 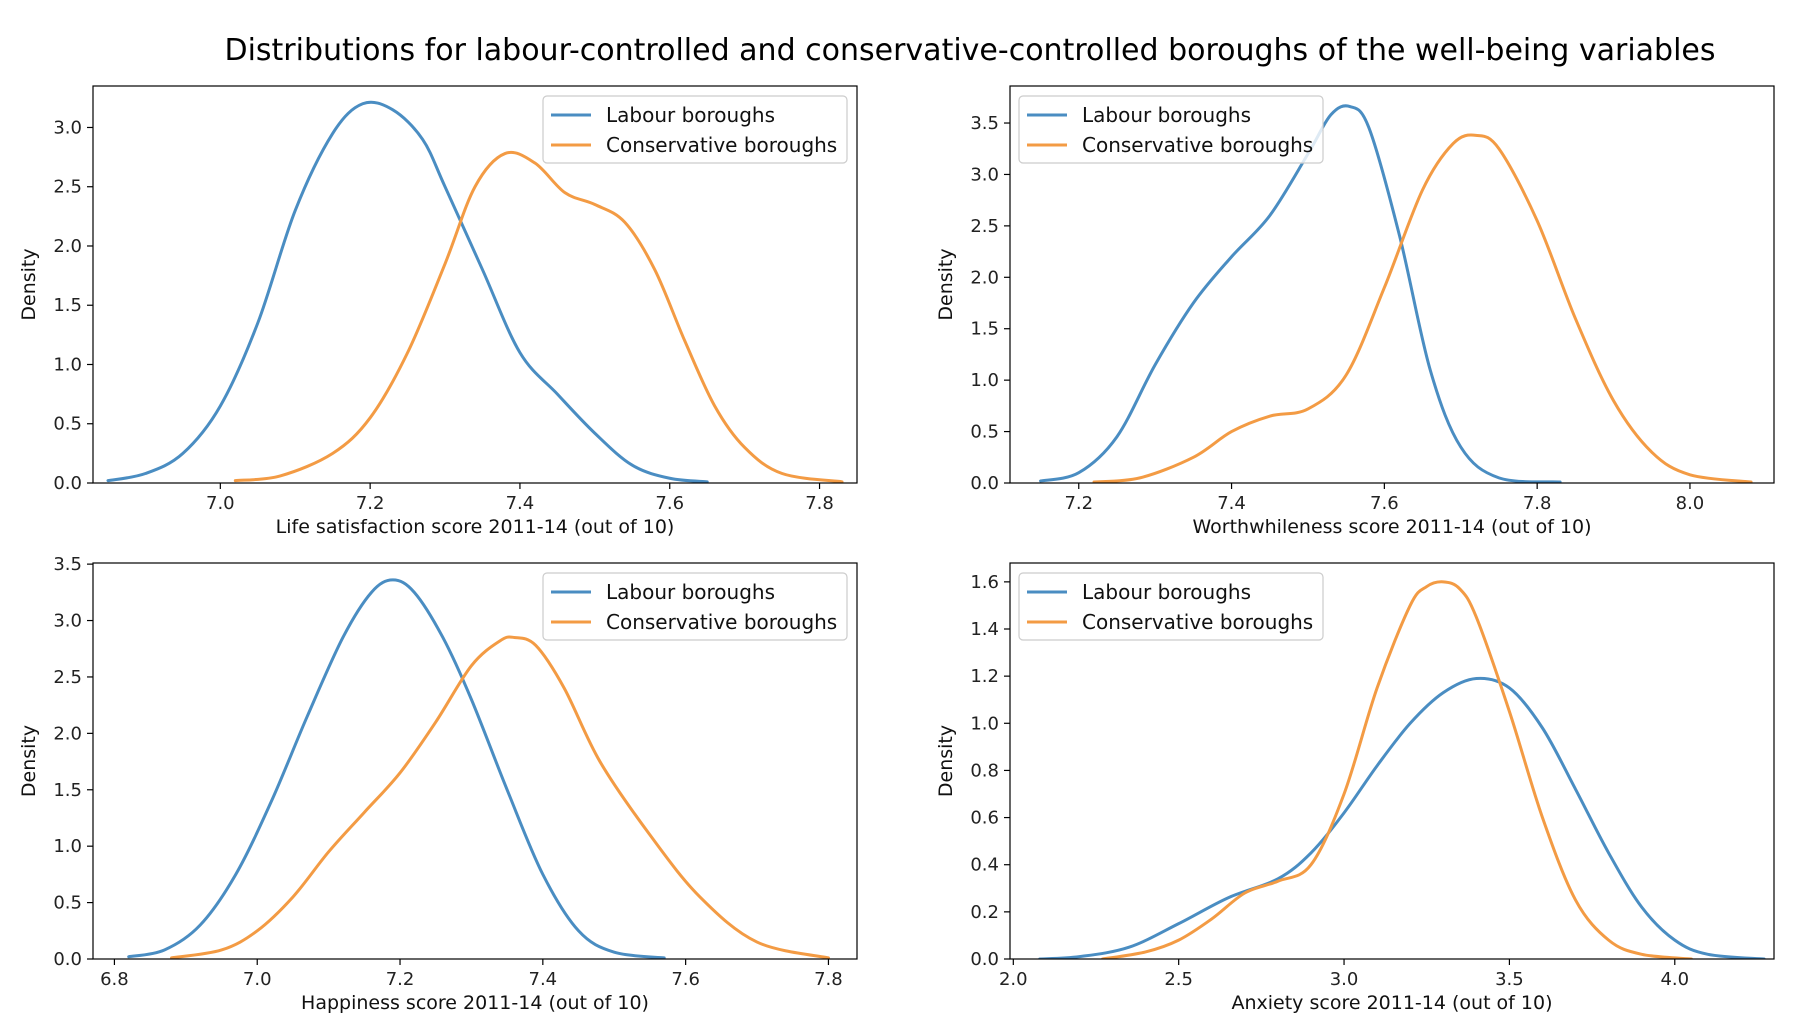 I want to click on x-tick-label: 3.5, so click(x=1509, y=979).